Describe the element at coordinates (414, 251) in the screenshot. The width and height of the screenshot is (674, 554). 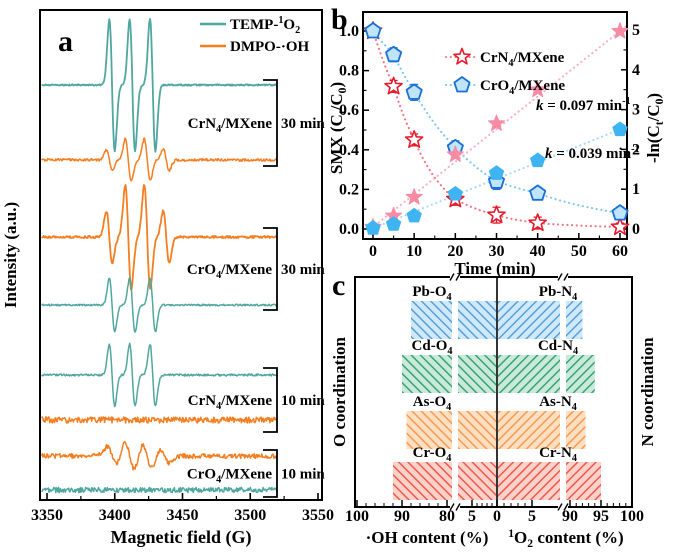
I see `x-tick-label: 10` at that location.